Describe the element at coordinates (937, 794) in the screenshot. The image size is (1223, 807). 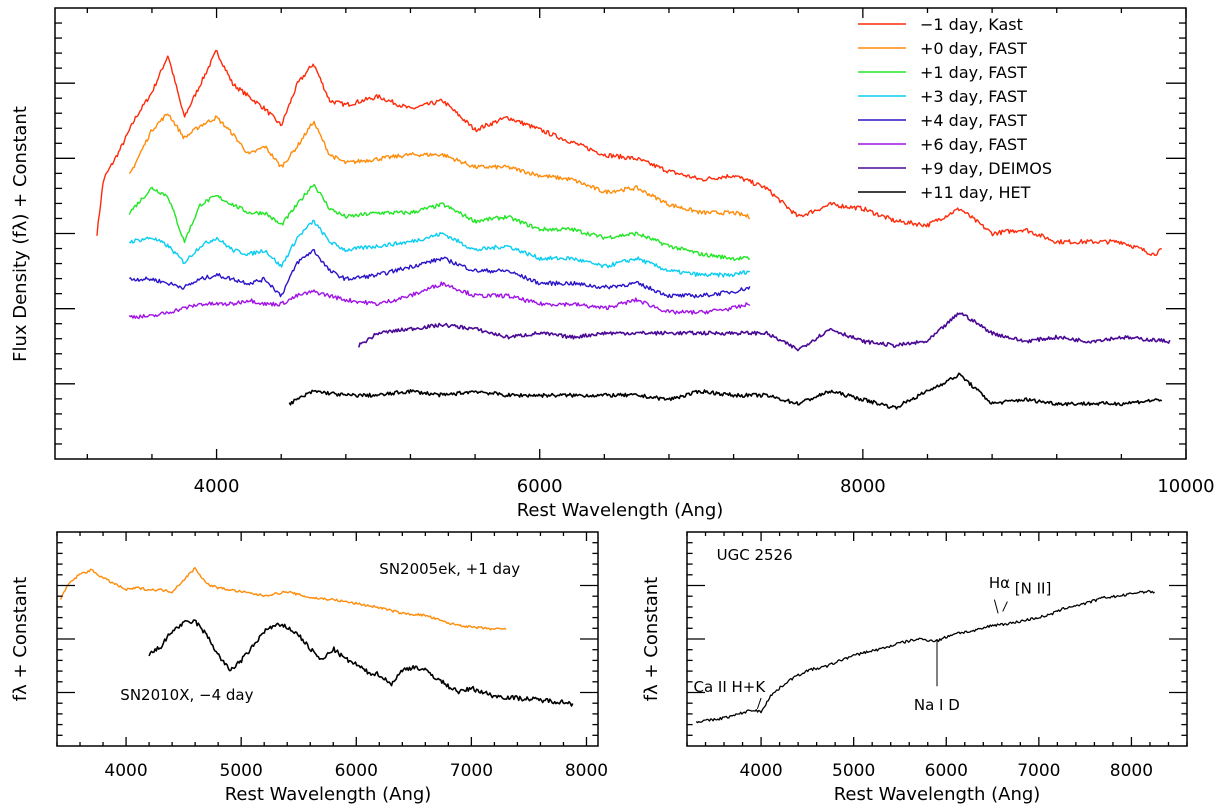
I see `host-x-axis-label: Rest Wavelength (Ang)` at that location.